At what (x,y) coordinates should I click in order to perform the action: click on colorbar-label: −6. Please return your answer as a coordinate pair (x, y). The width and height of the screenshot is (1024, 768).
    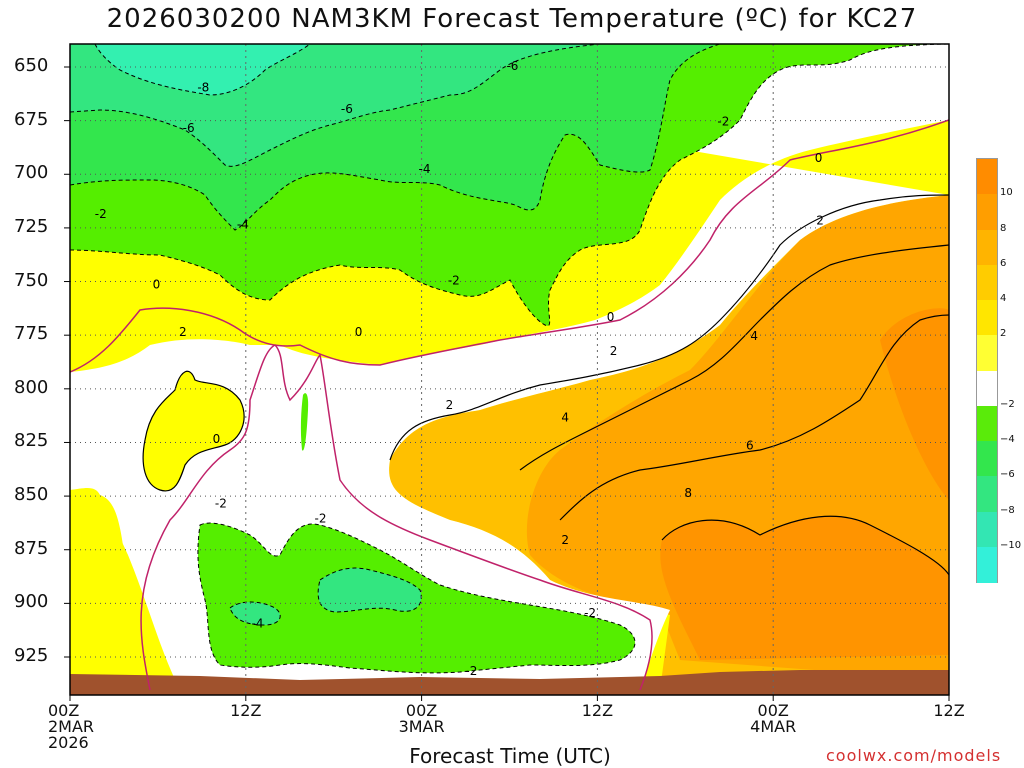
    Looking at the image, I should click on (1007, 475).